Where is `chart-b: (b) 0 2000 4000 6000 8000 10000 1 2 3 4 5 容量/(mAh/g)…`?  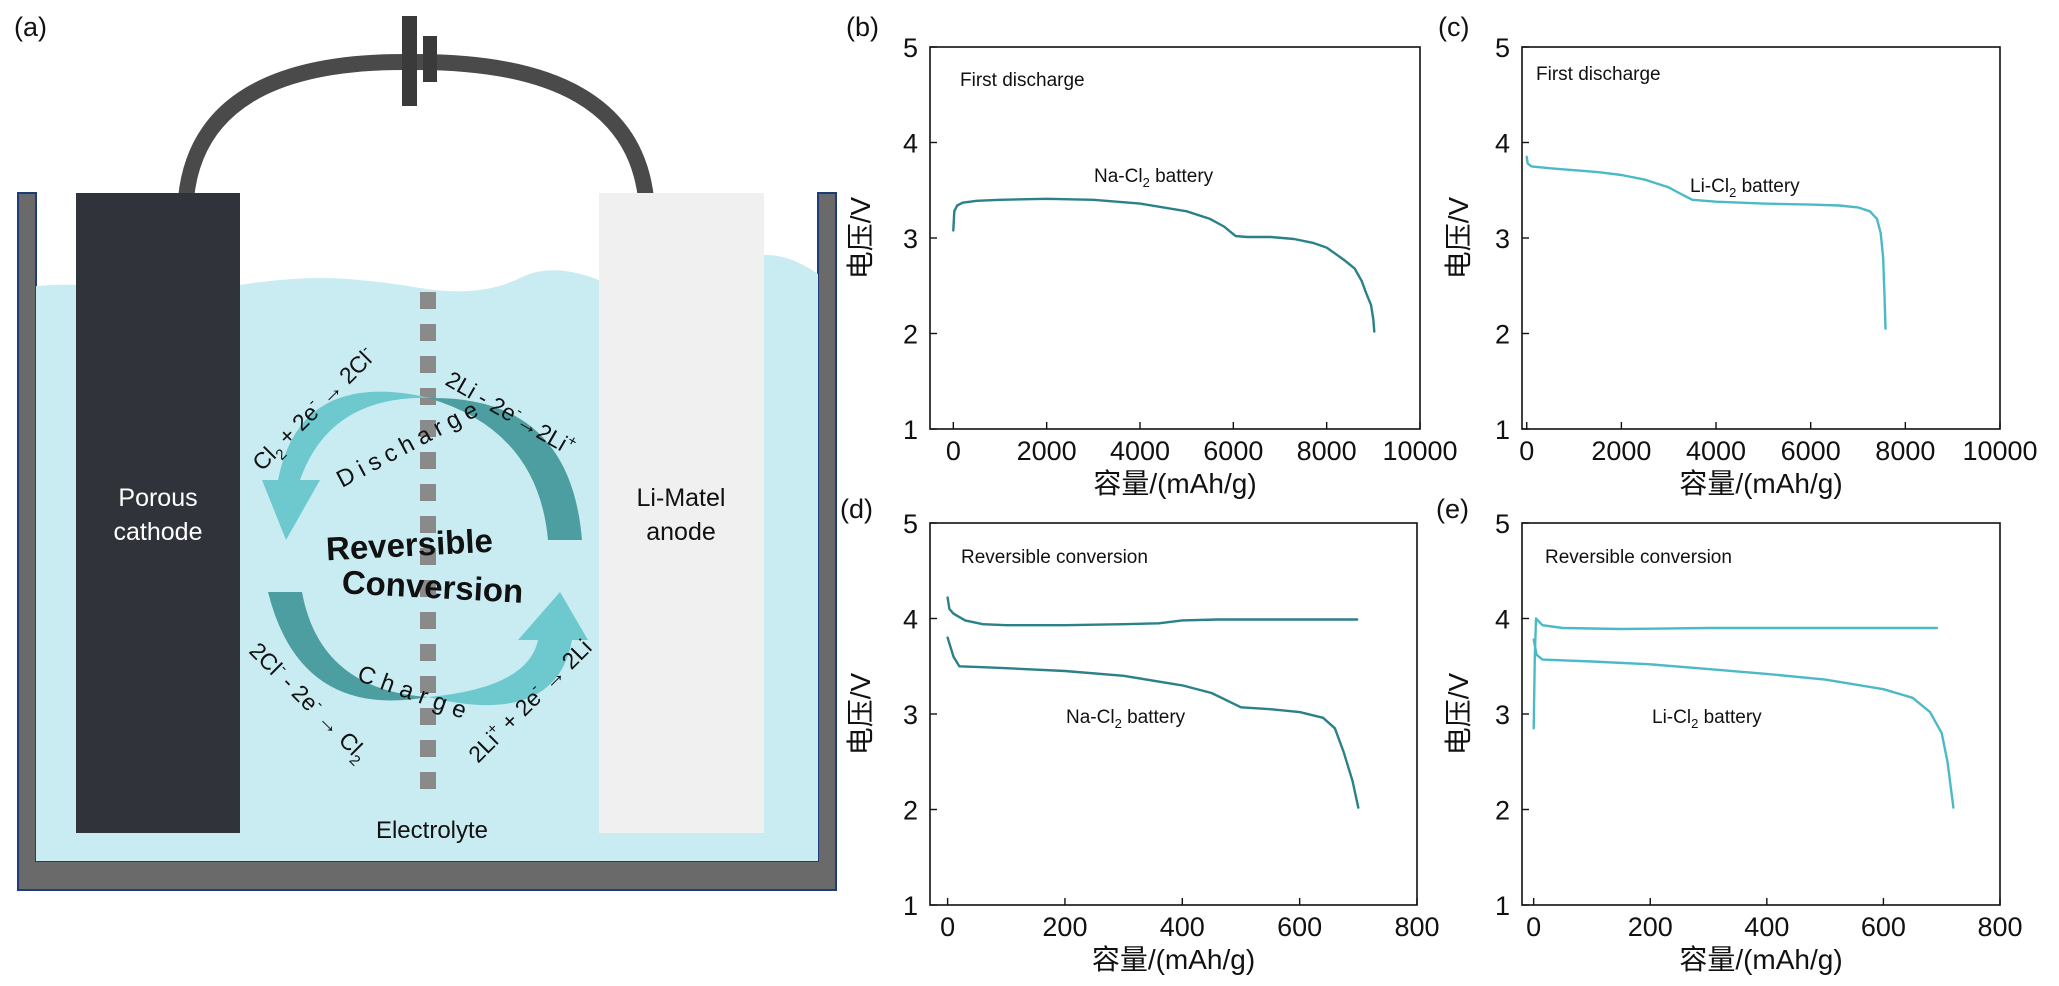
chart-b: (b) 0 2000 4000 6000 8000 10000 1 2 3 4 5 容量/(mAh/g)… is located at coordinates (1151, 255).